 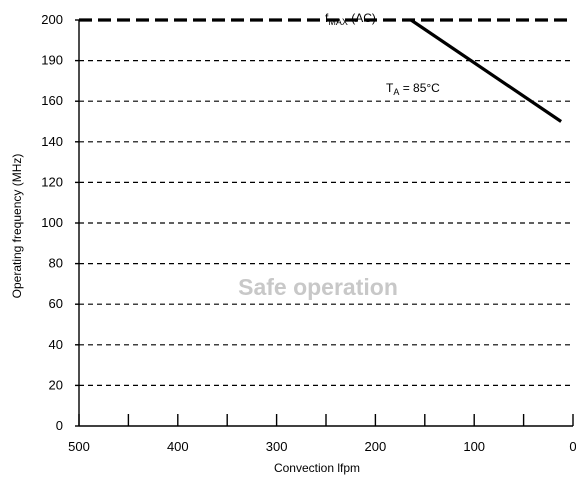 What do you see at coordinates (317, 468) in the screenshot?
I see `x-axis-title: Convection lfpm` at bounding box center [317, 468].